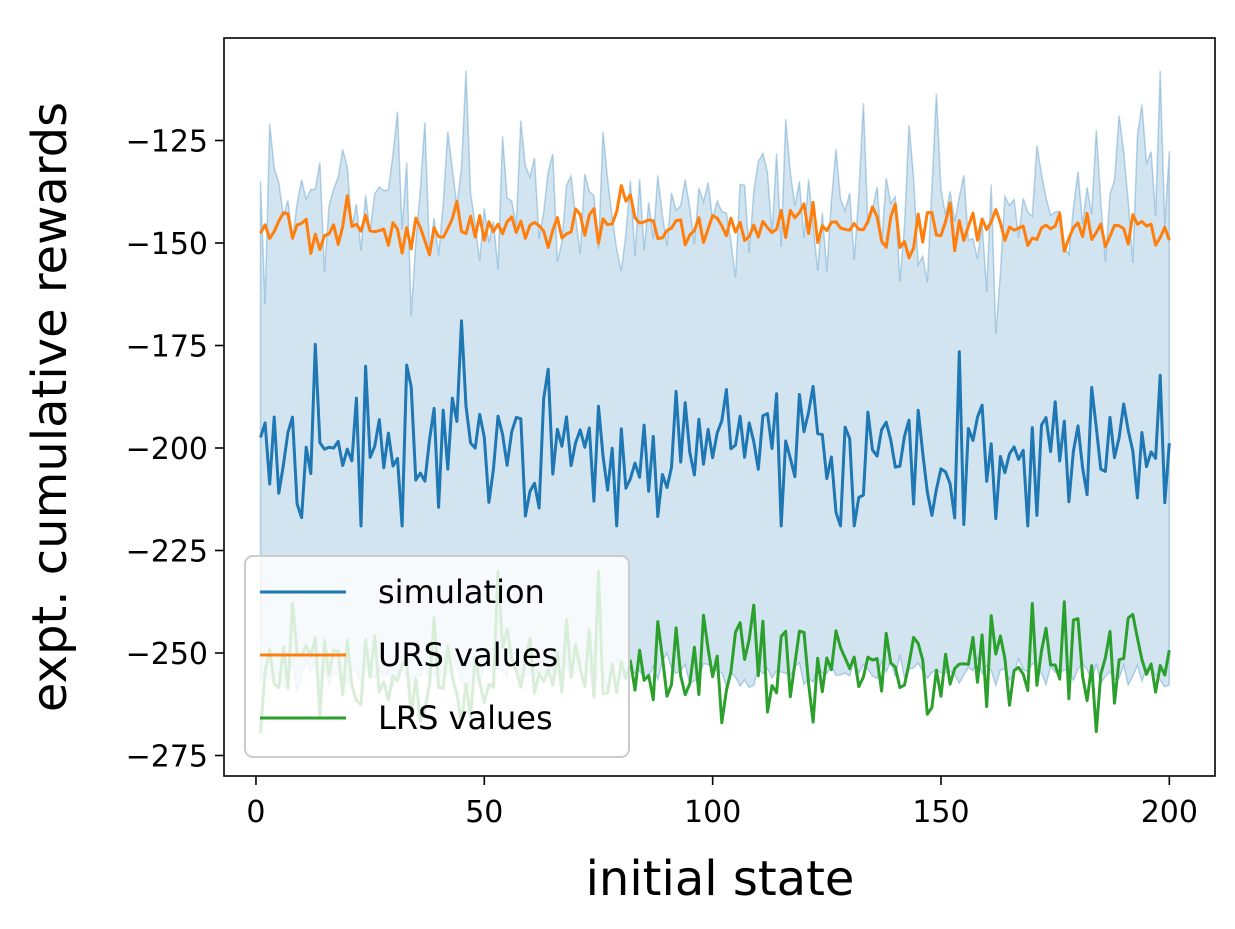 The height and width of the screenshot is (929, 1235). What do you see at coordinates (468, 655) in the screenshot?
I see `legend-label-urs: URS values` at bounding box center [468, 655].